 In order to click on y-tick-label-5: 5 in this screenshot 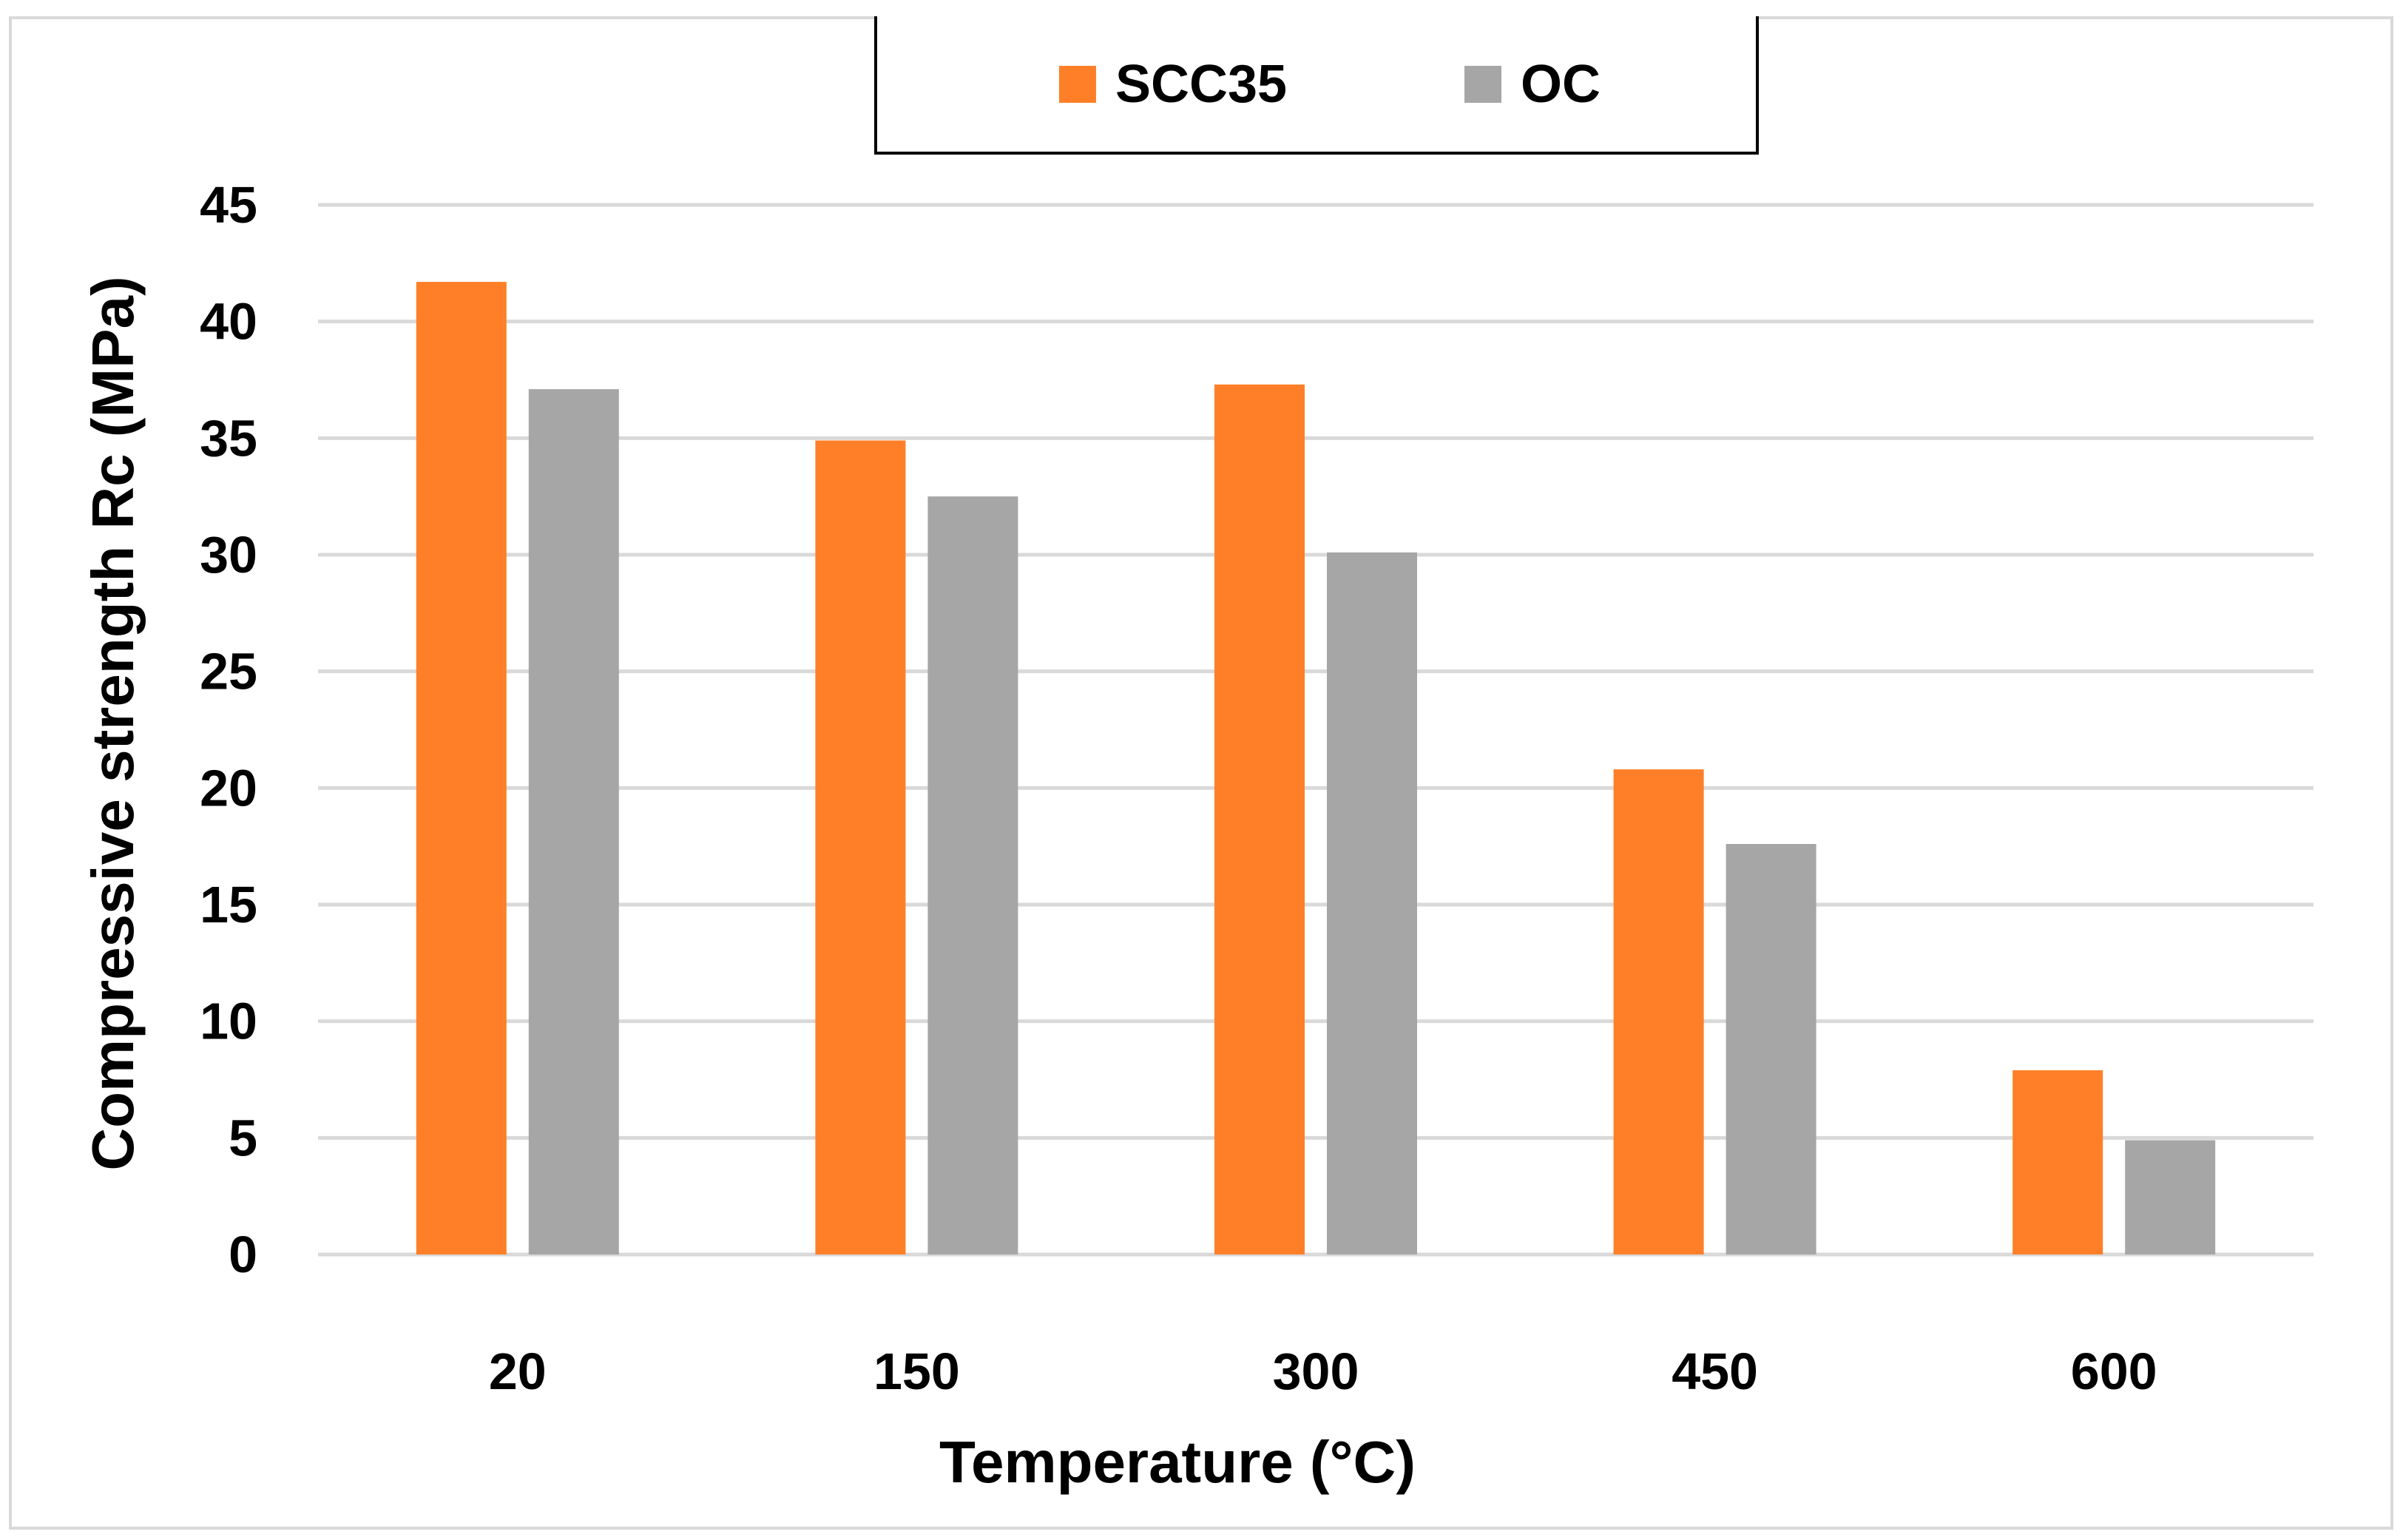, I will do `click(243, 1137)`.